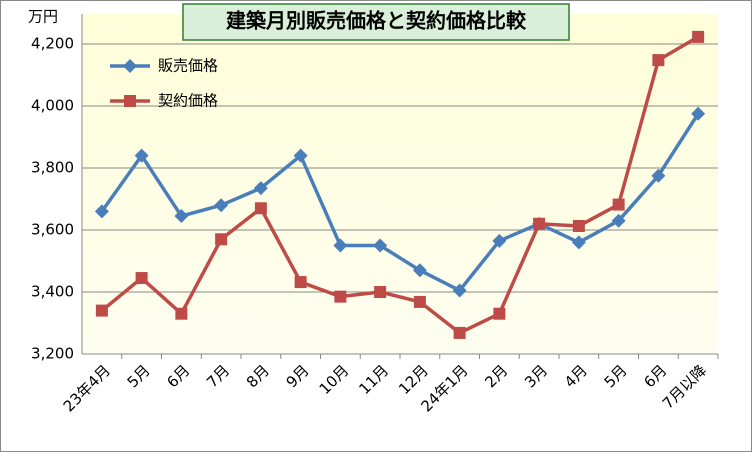  I want to click on y-unit: 万円, so click(43, 17).